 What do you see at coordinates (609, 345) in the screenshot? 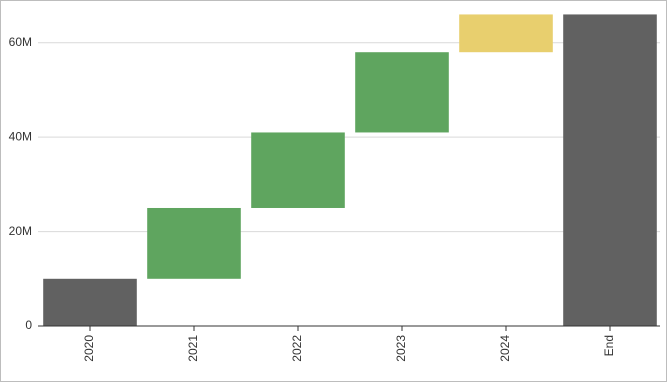
I see `x-tick-label: End` at bounding box center [609, 345].